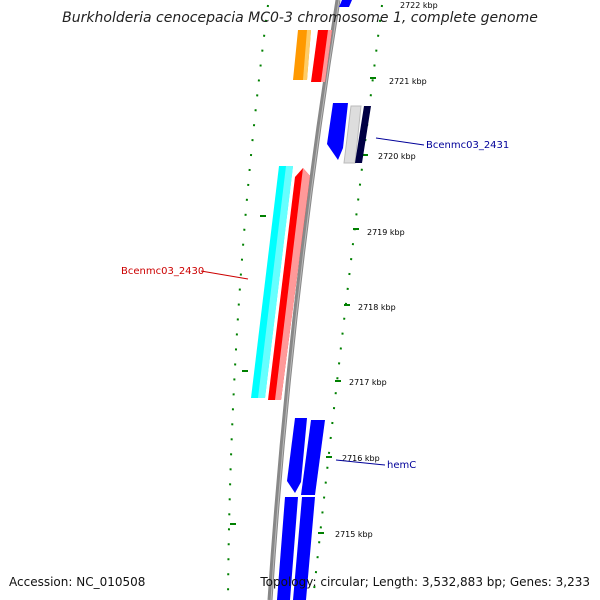  I want to click on tick-label: 2719 kbp, so click(386, 232).